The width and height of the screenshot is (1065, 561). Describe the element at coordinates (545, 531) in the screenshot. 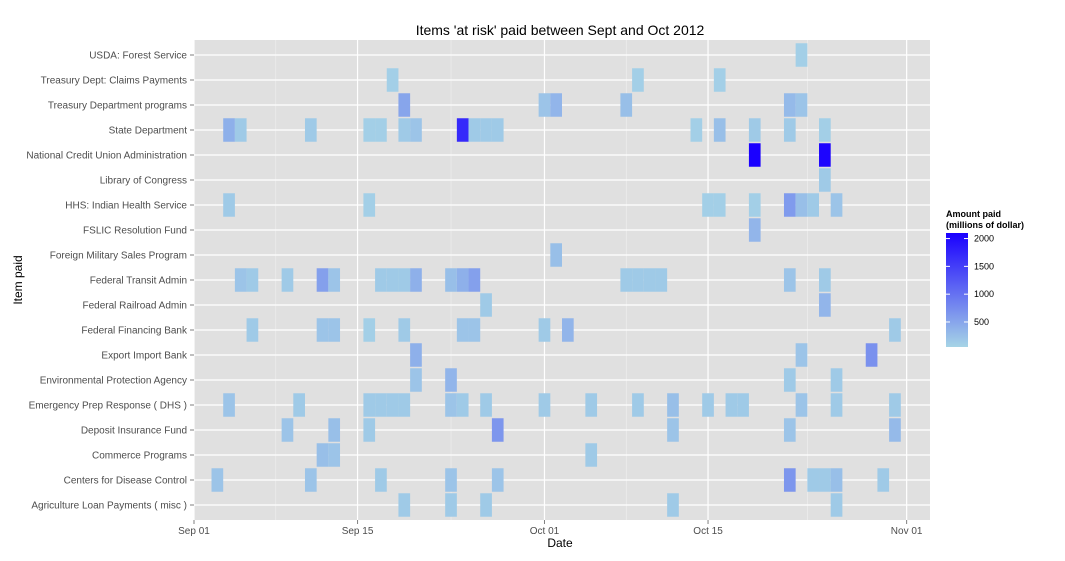

I see `x-tick-label: Oct 01` at that location.